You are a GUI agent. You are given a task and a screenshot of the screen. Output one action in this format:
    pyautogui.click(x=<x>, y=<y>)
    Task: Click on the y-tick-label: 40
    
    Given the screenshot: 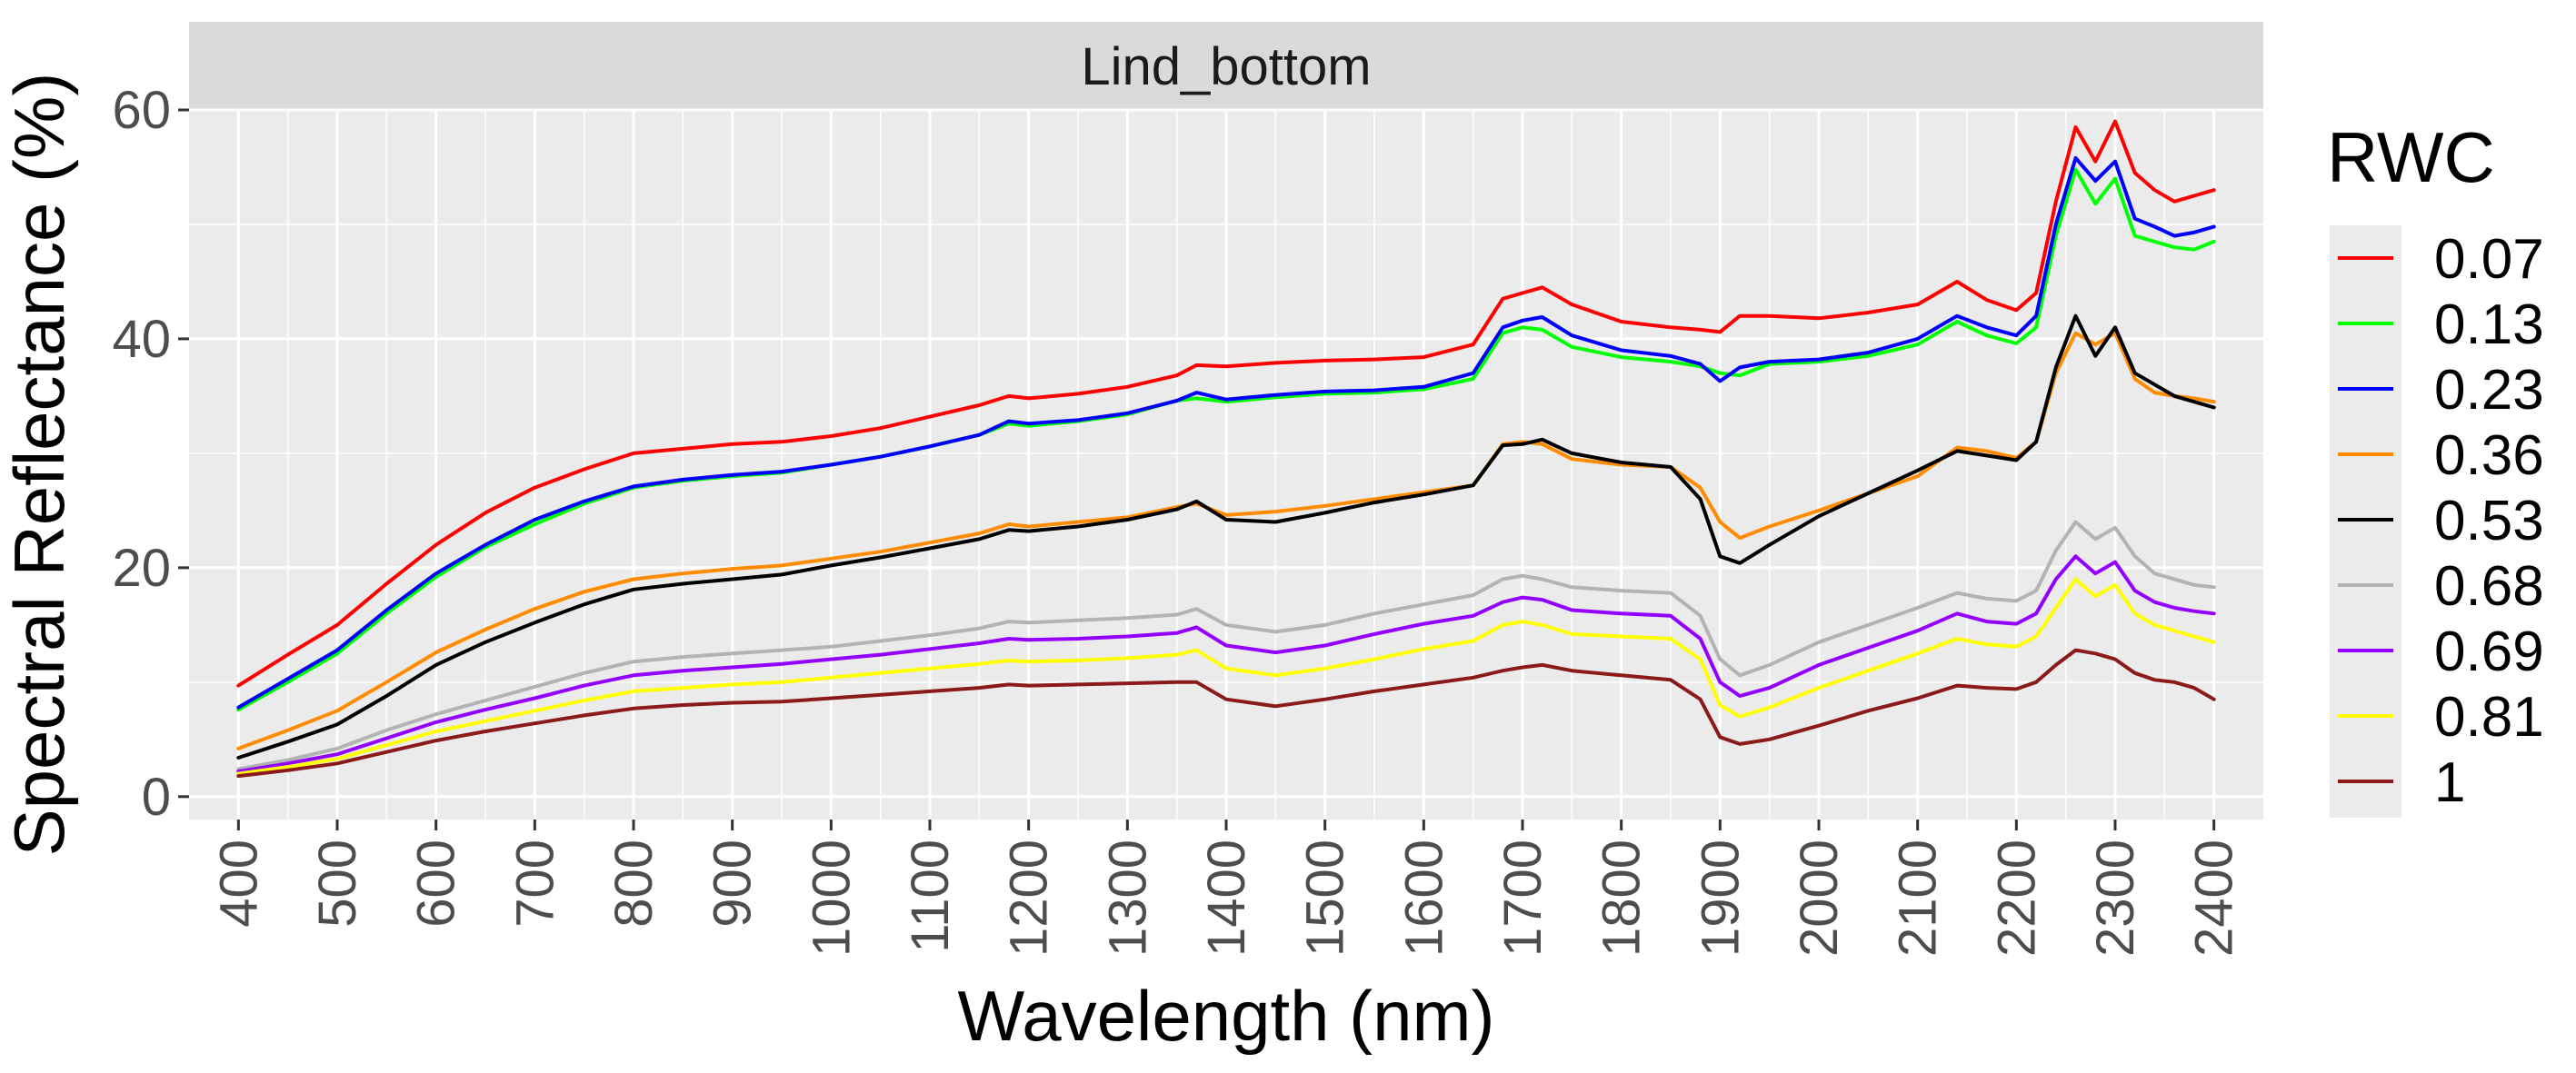 What is the action you would take?
    pyautogui.click(x=141, y=339)
    